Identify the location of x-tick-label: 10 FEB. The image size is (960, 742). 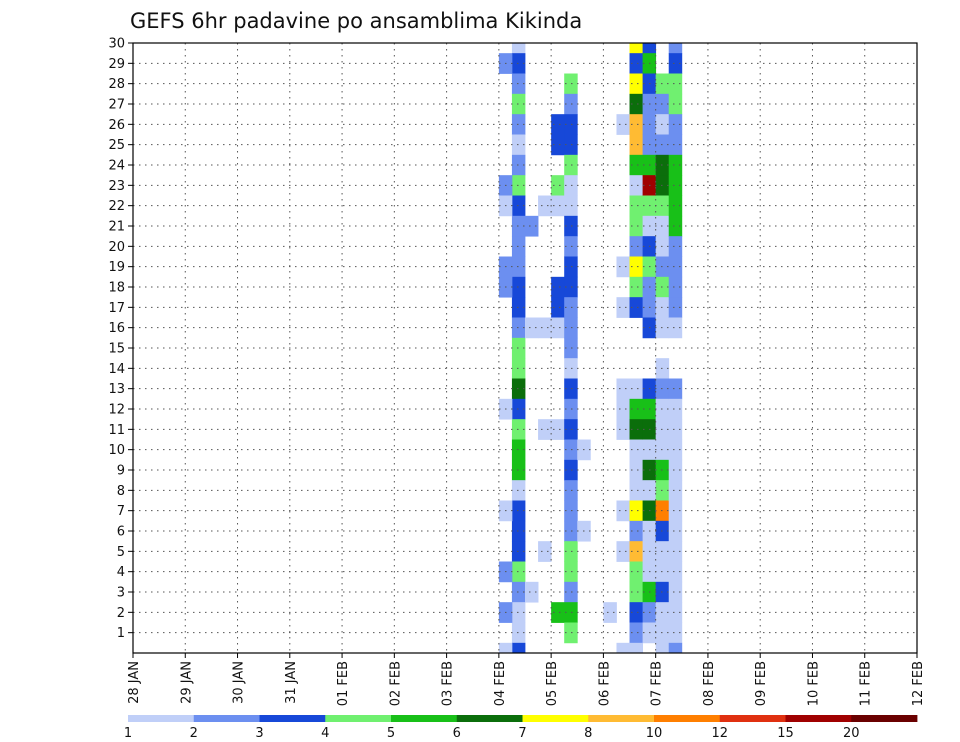
(814, 683).